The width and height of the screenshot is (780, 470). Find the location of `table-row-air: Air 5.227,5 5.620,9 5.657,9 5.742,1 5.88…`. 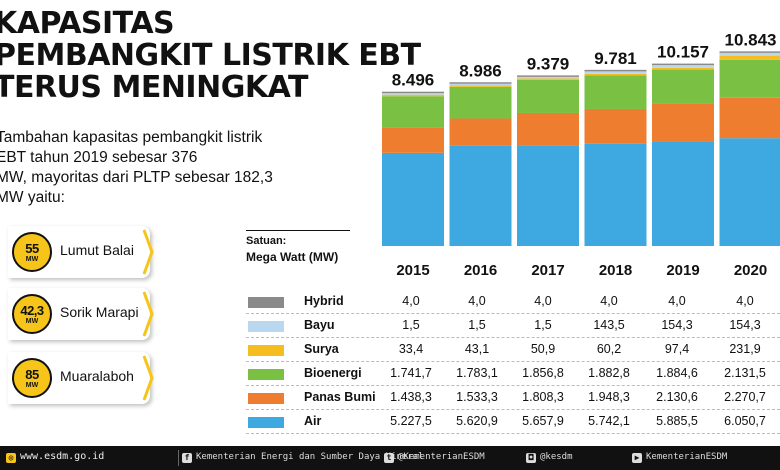

table-row-air: Air 5.227,5 5.620,9 5.657,9 5.742,1 5.88… is located at coordinates (513, 422).